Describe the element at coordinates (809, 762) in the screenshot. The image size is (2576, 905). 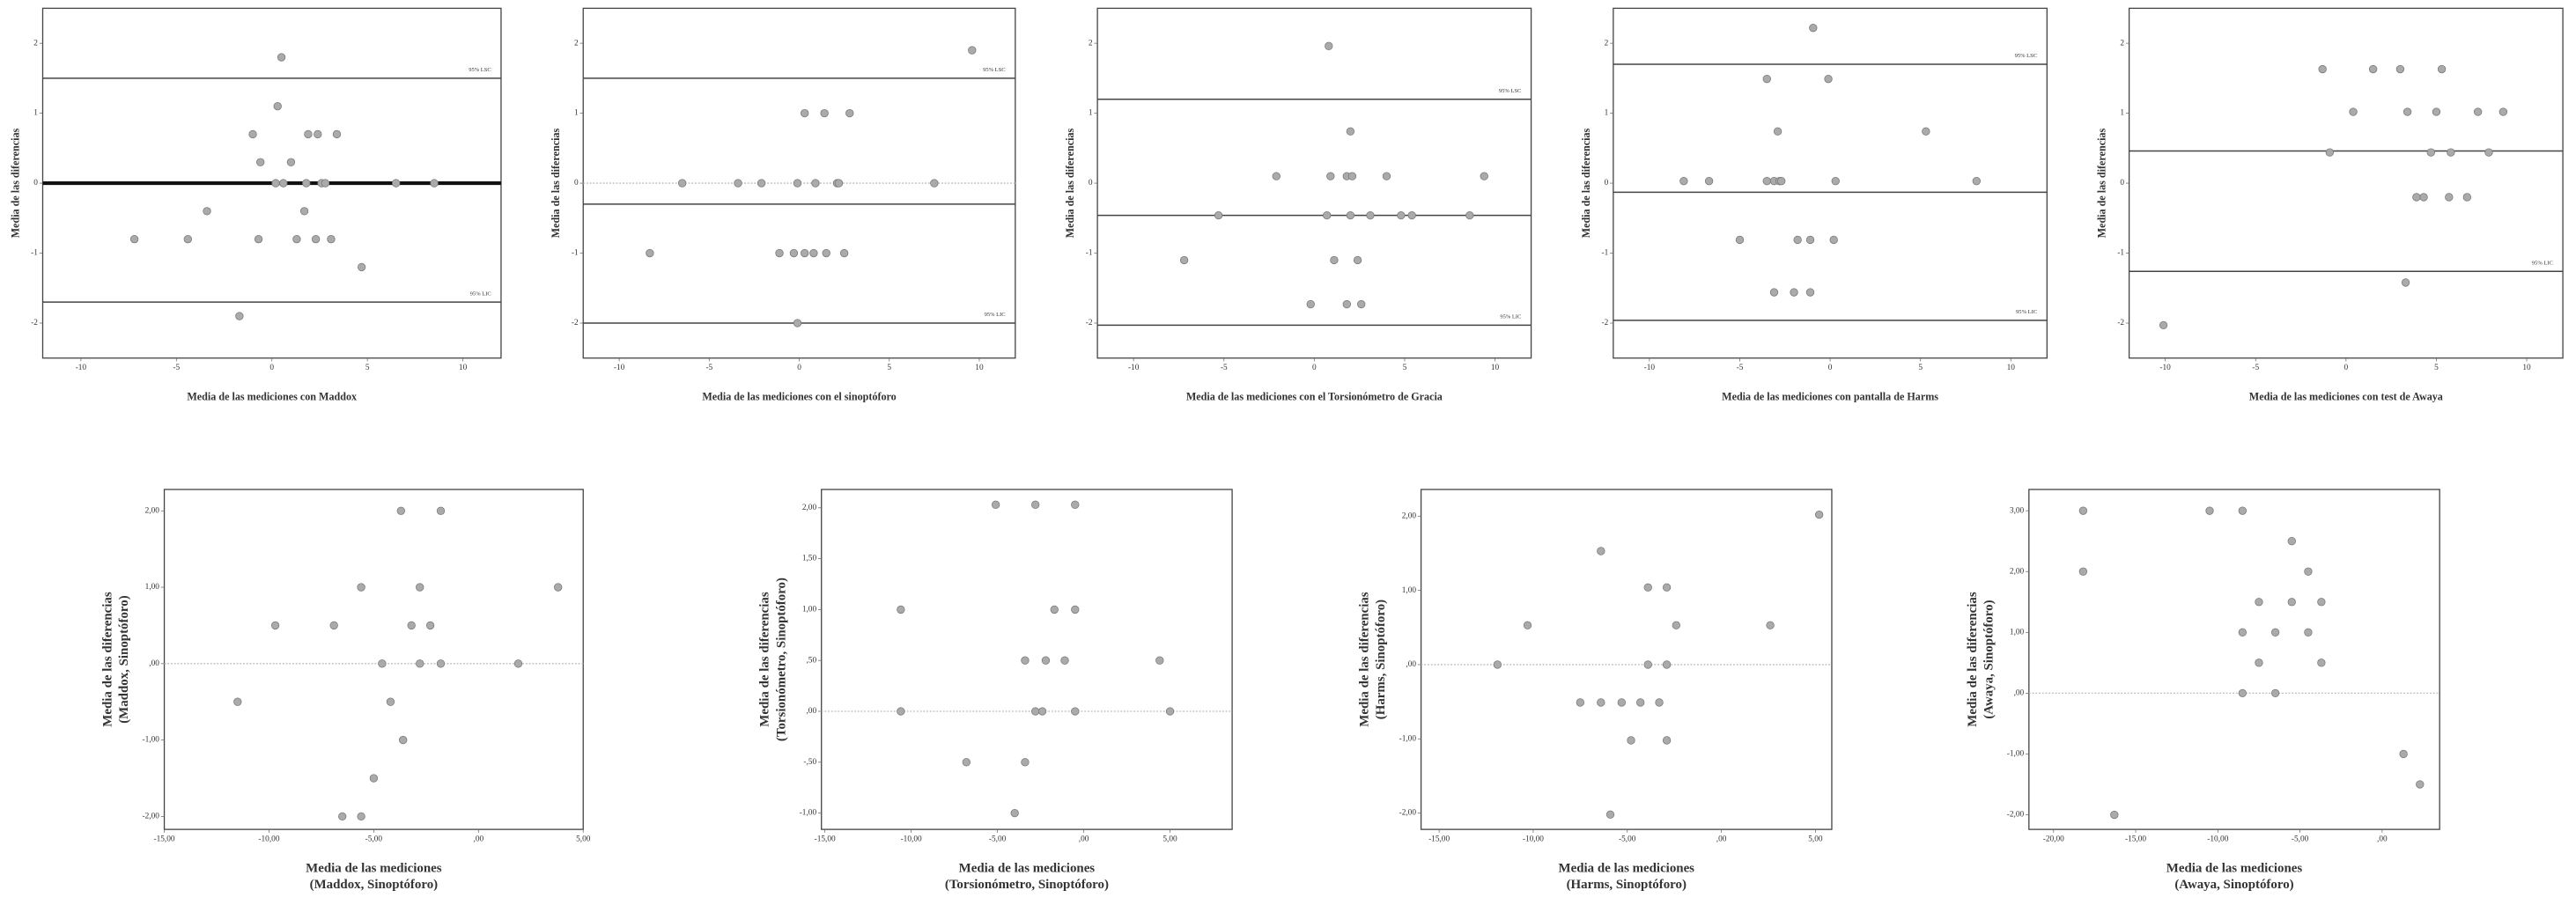
I see `y-tick-label: -,50` at that location.